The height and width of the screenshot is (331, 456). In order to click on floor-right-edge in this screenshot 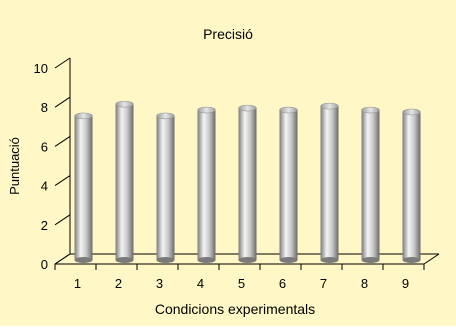, I will do `click(431, 259)`.